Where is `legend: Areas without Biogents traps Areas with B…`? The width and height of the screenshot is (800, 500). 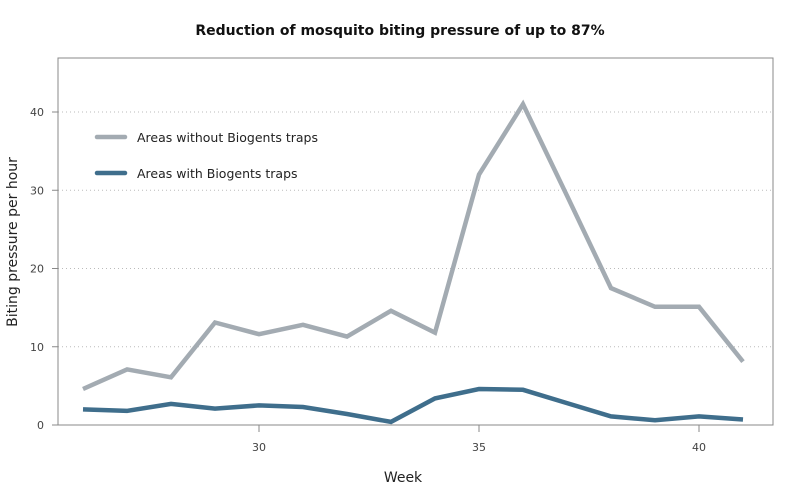 legend: Areas without Biogents traps Areas with B… is located at coordinates (206, 155).